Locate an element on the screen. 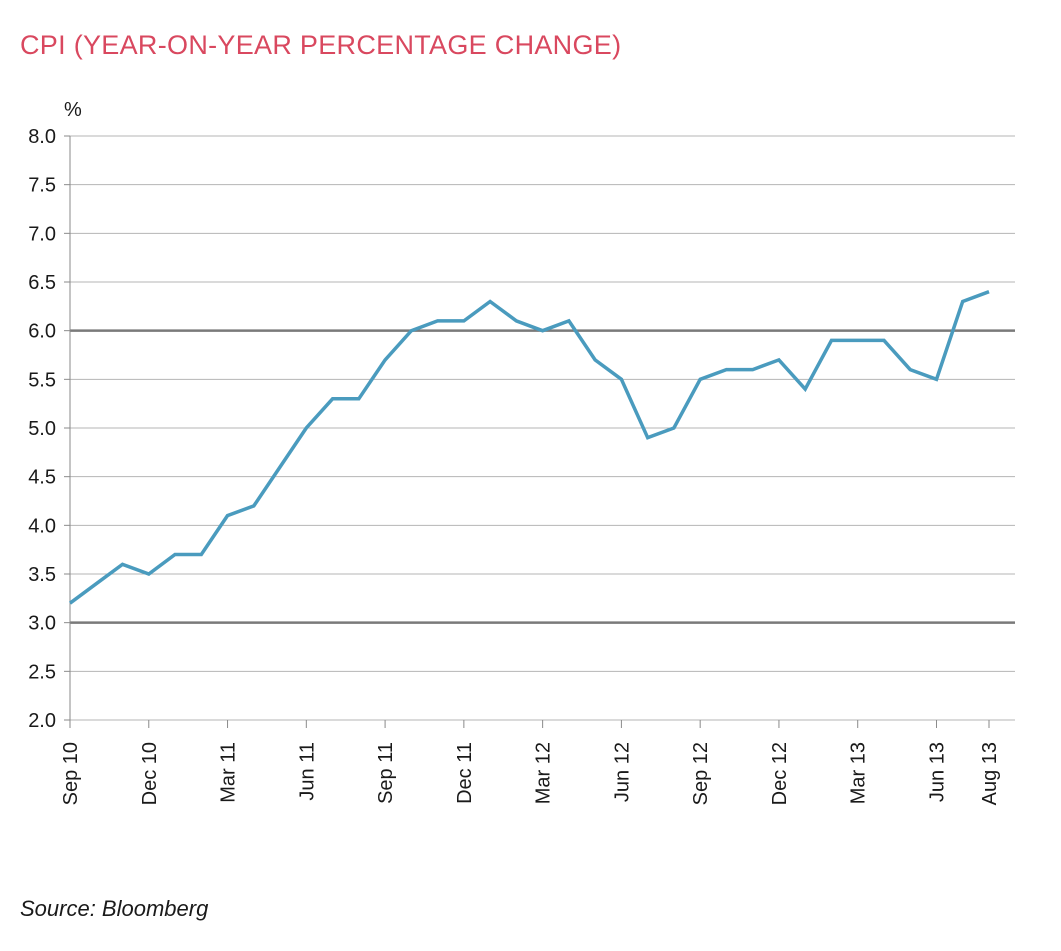  y-tick-label: 6.5 is located at coordinates (42, 283).